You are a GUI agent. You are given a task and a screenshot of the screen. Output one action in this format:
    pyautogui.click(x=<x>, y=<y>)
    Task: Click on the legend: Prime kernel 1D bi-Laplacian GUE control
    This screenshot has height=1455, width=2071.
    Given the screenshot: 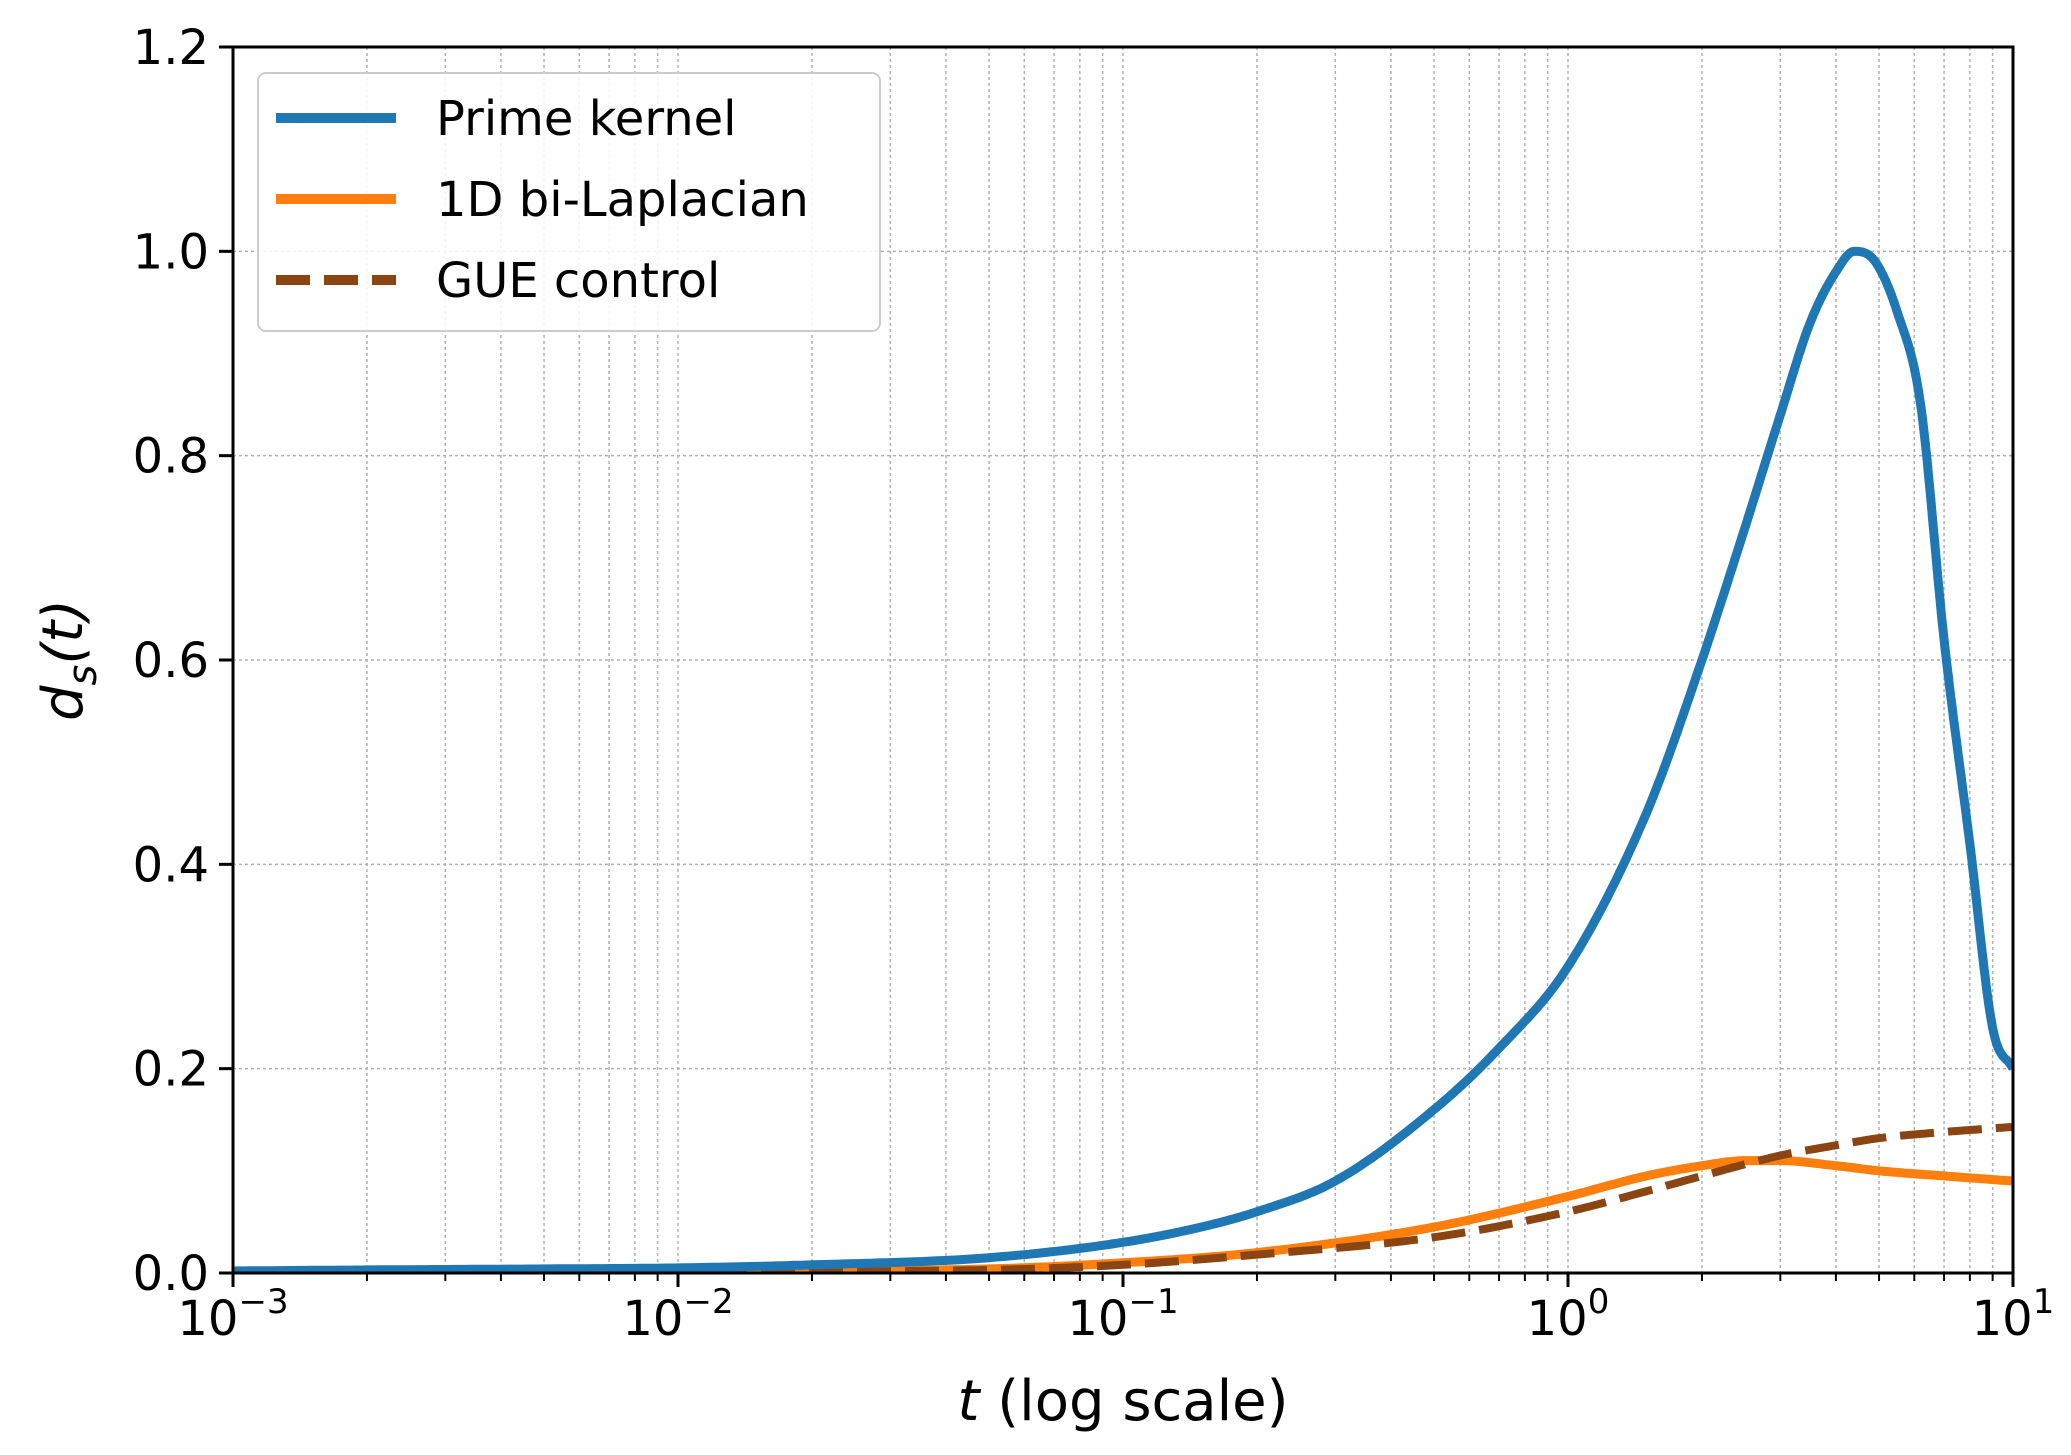 What is the action you would take?
    pyautogui.click(x=569, y=202)
    